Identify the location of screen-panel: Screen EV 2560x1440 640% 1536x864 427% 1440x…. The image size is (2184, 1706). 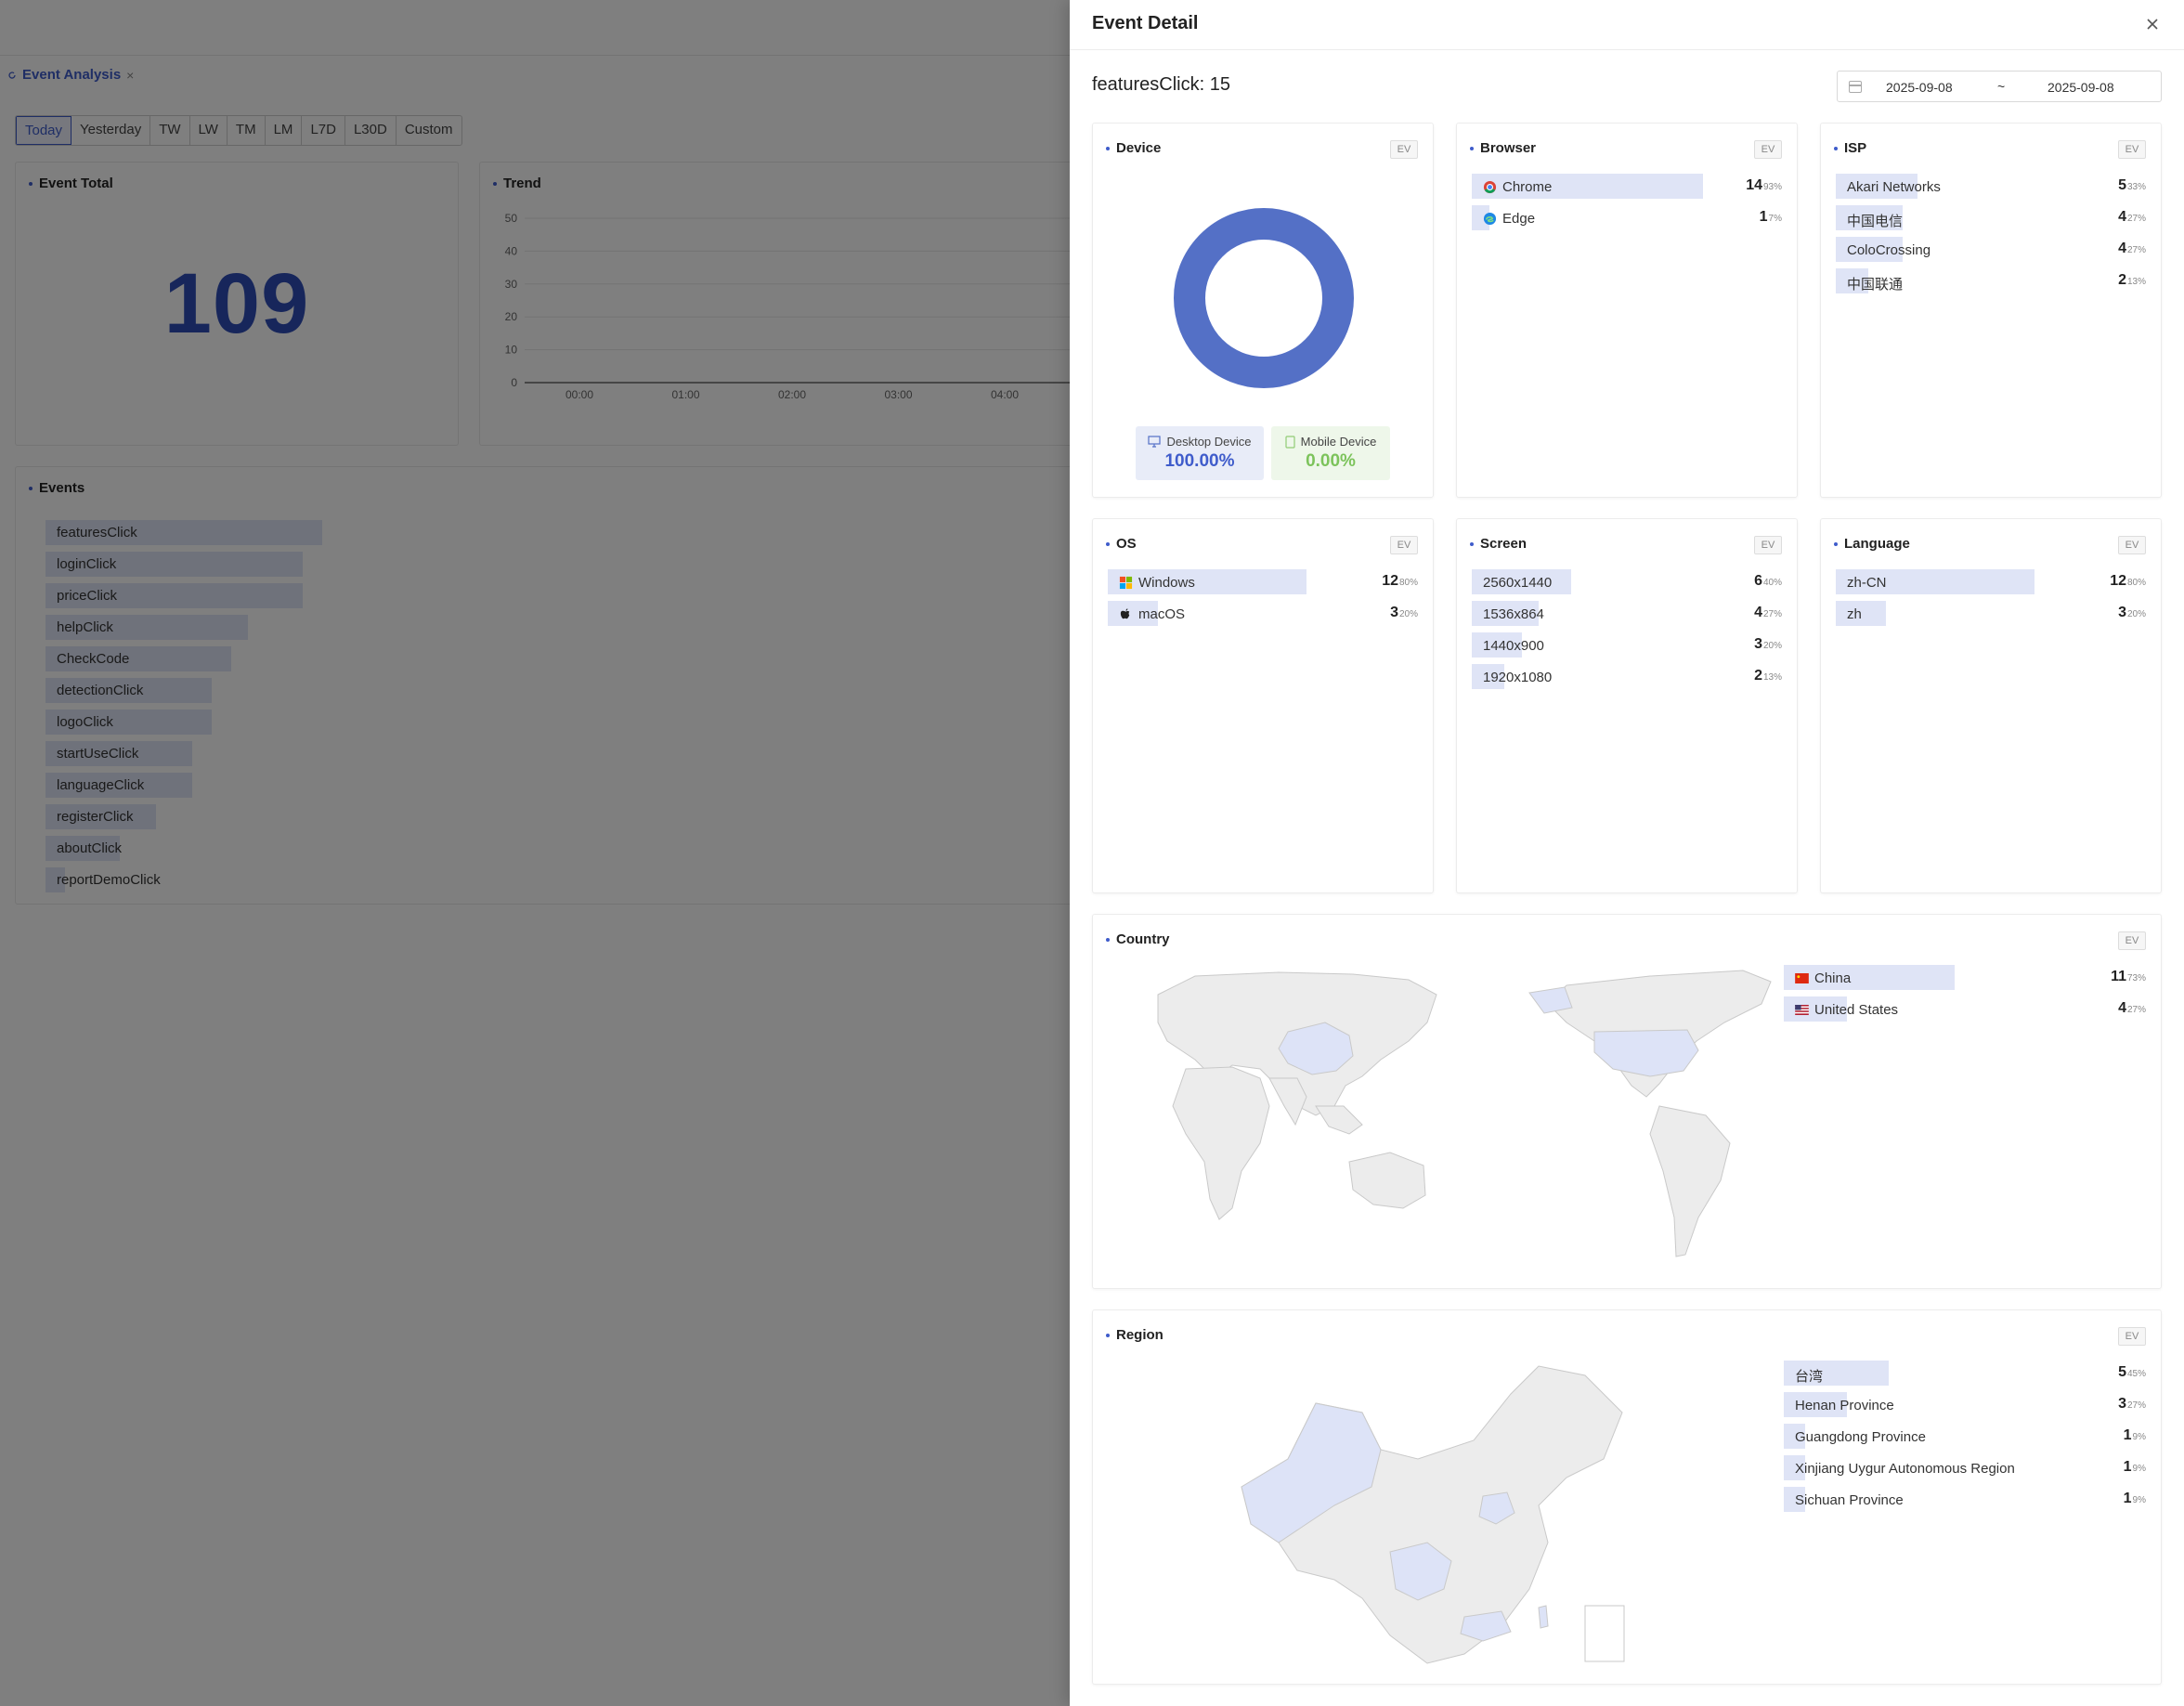
(1627, 705).